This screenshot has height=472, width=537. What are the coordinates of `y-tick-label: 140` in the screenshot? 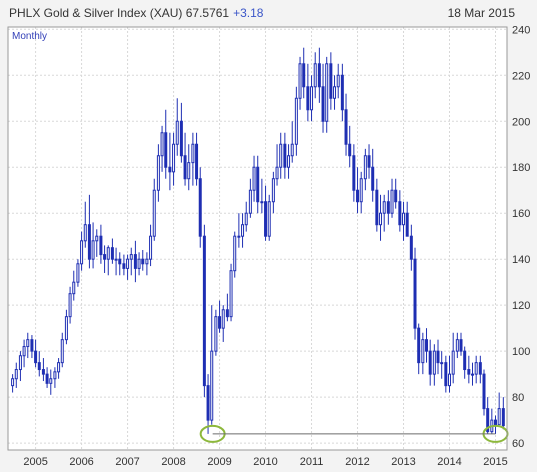 It's located at (521, 260).